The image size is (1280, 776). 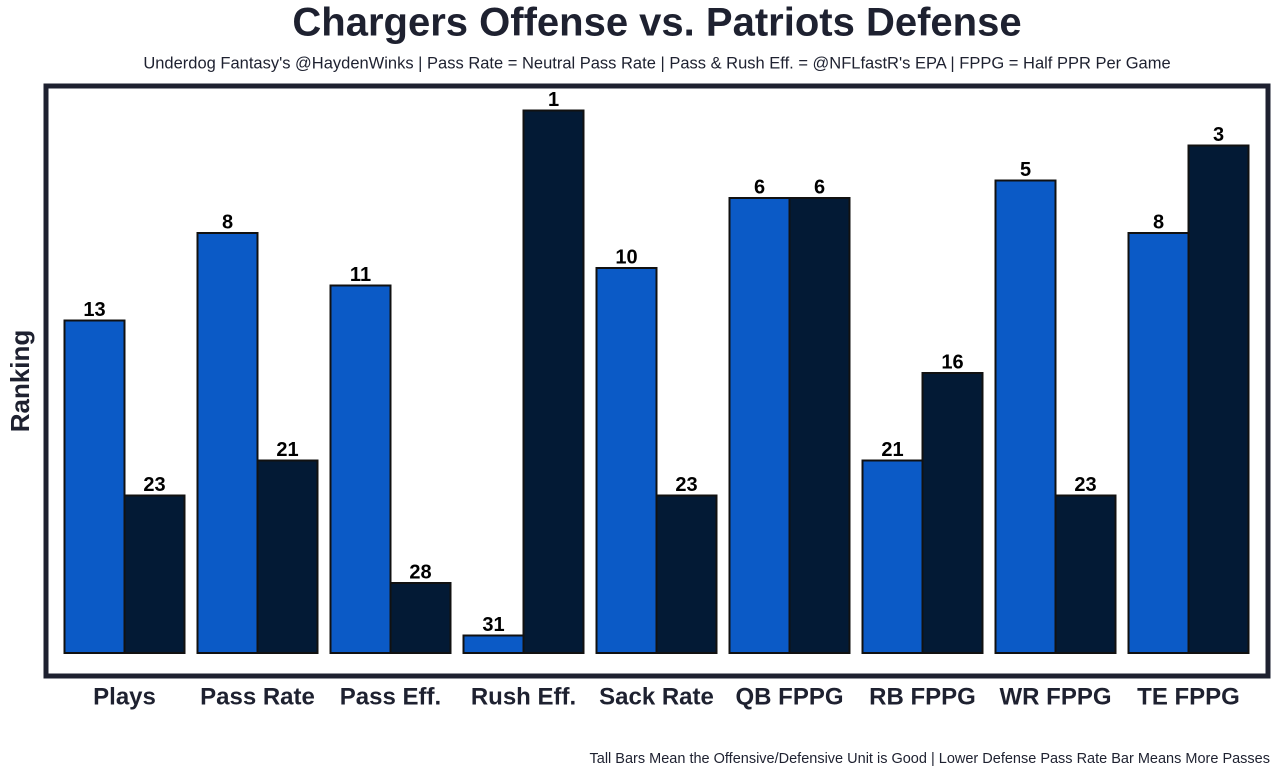 I want to click on value-label: 10, so click(x=626, y=257).